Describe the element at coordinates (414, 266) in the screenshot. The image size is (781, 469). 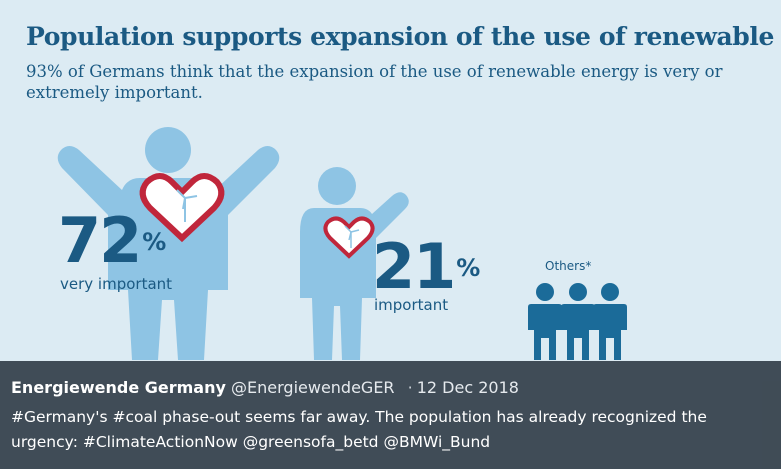
I see `percent-value: 21` at that location.